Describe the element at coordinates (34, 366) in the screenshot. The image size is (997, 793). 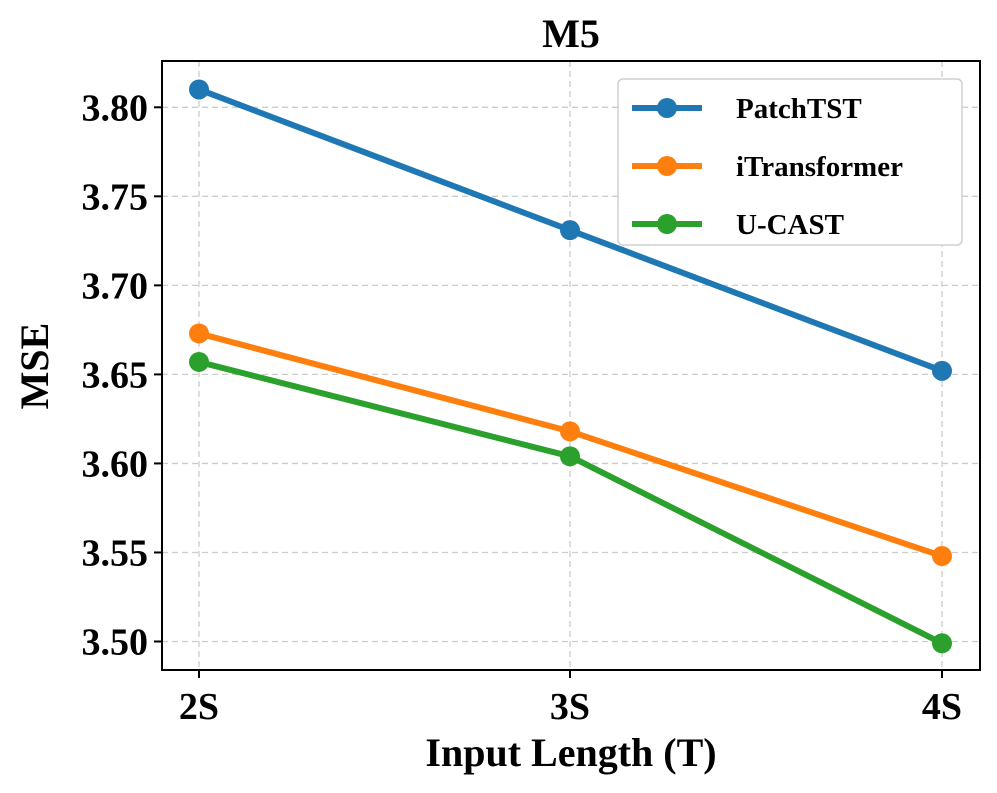
I see `y-axis-label: MSE` at that location.